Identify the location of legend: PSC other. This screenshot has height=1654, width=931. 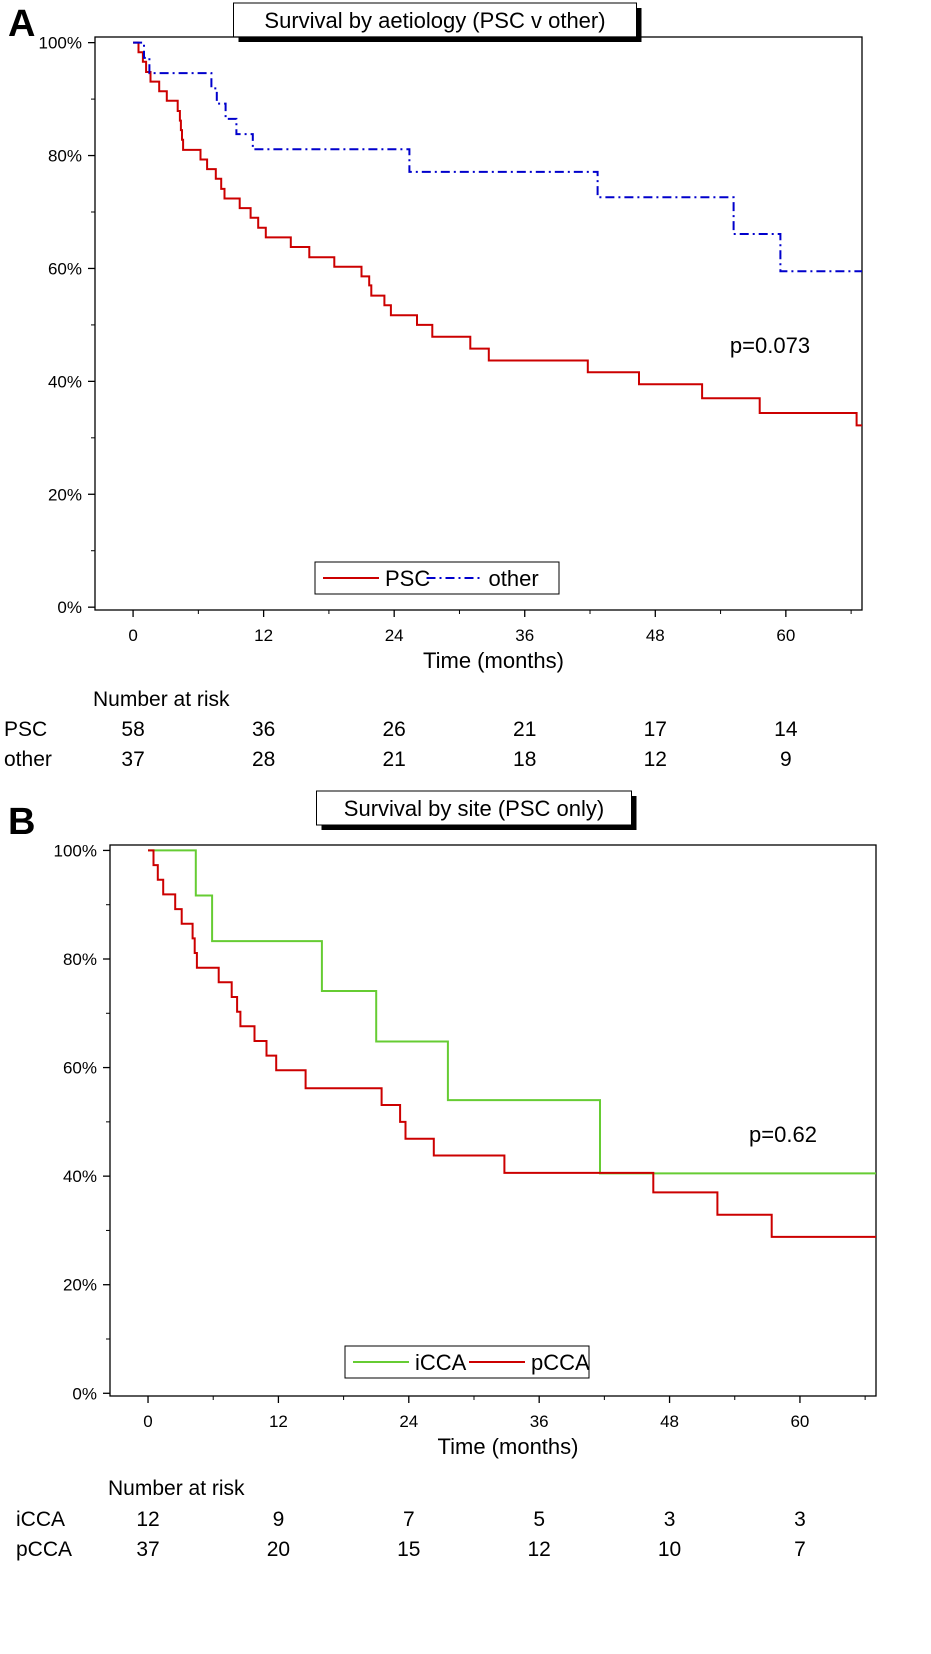
(437, 578).